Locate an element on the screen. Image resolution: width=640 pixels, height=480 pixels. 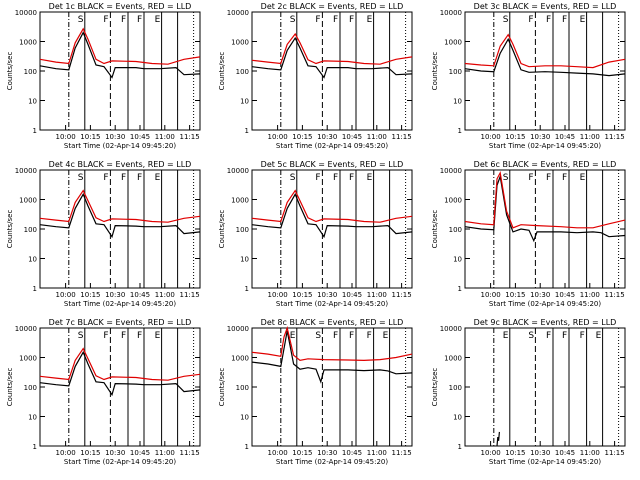
chart-title: Det 6c BLACK = Events, RED = LLD is located at coordinates (545, 164).